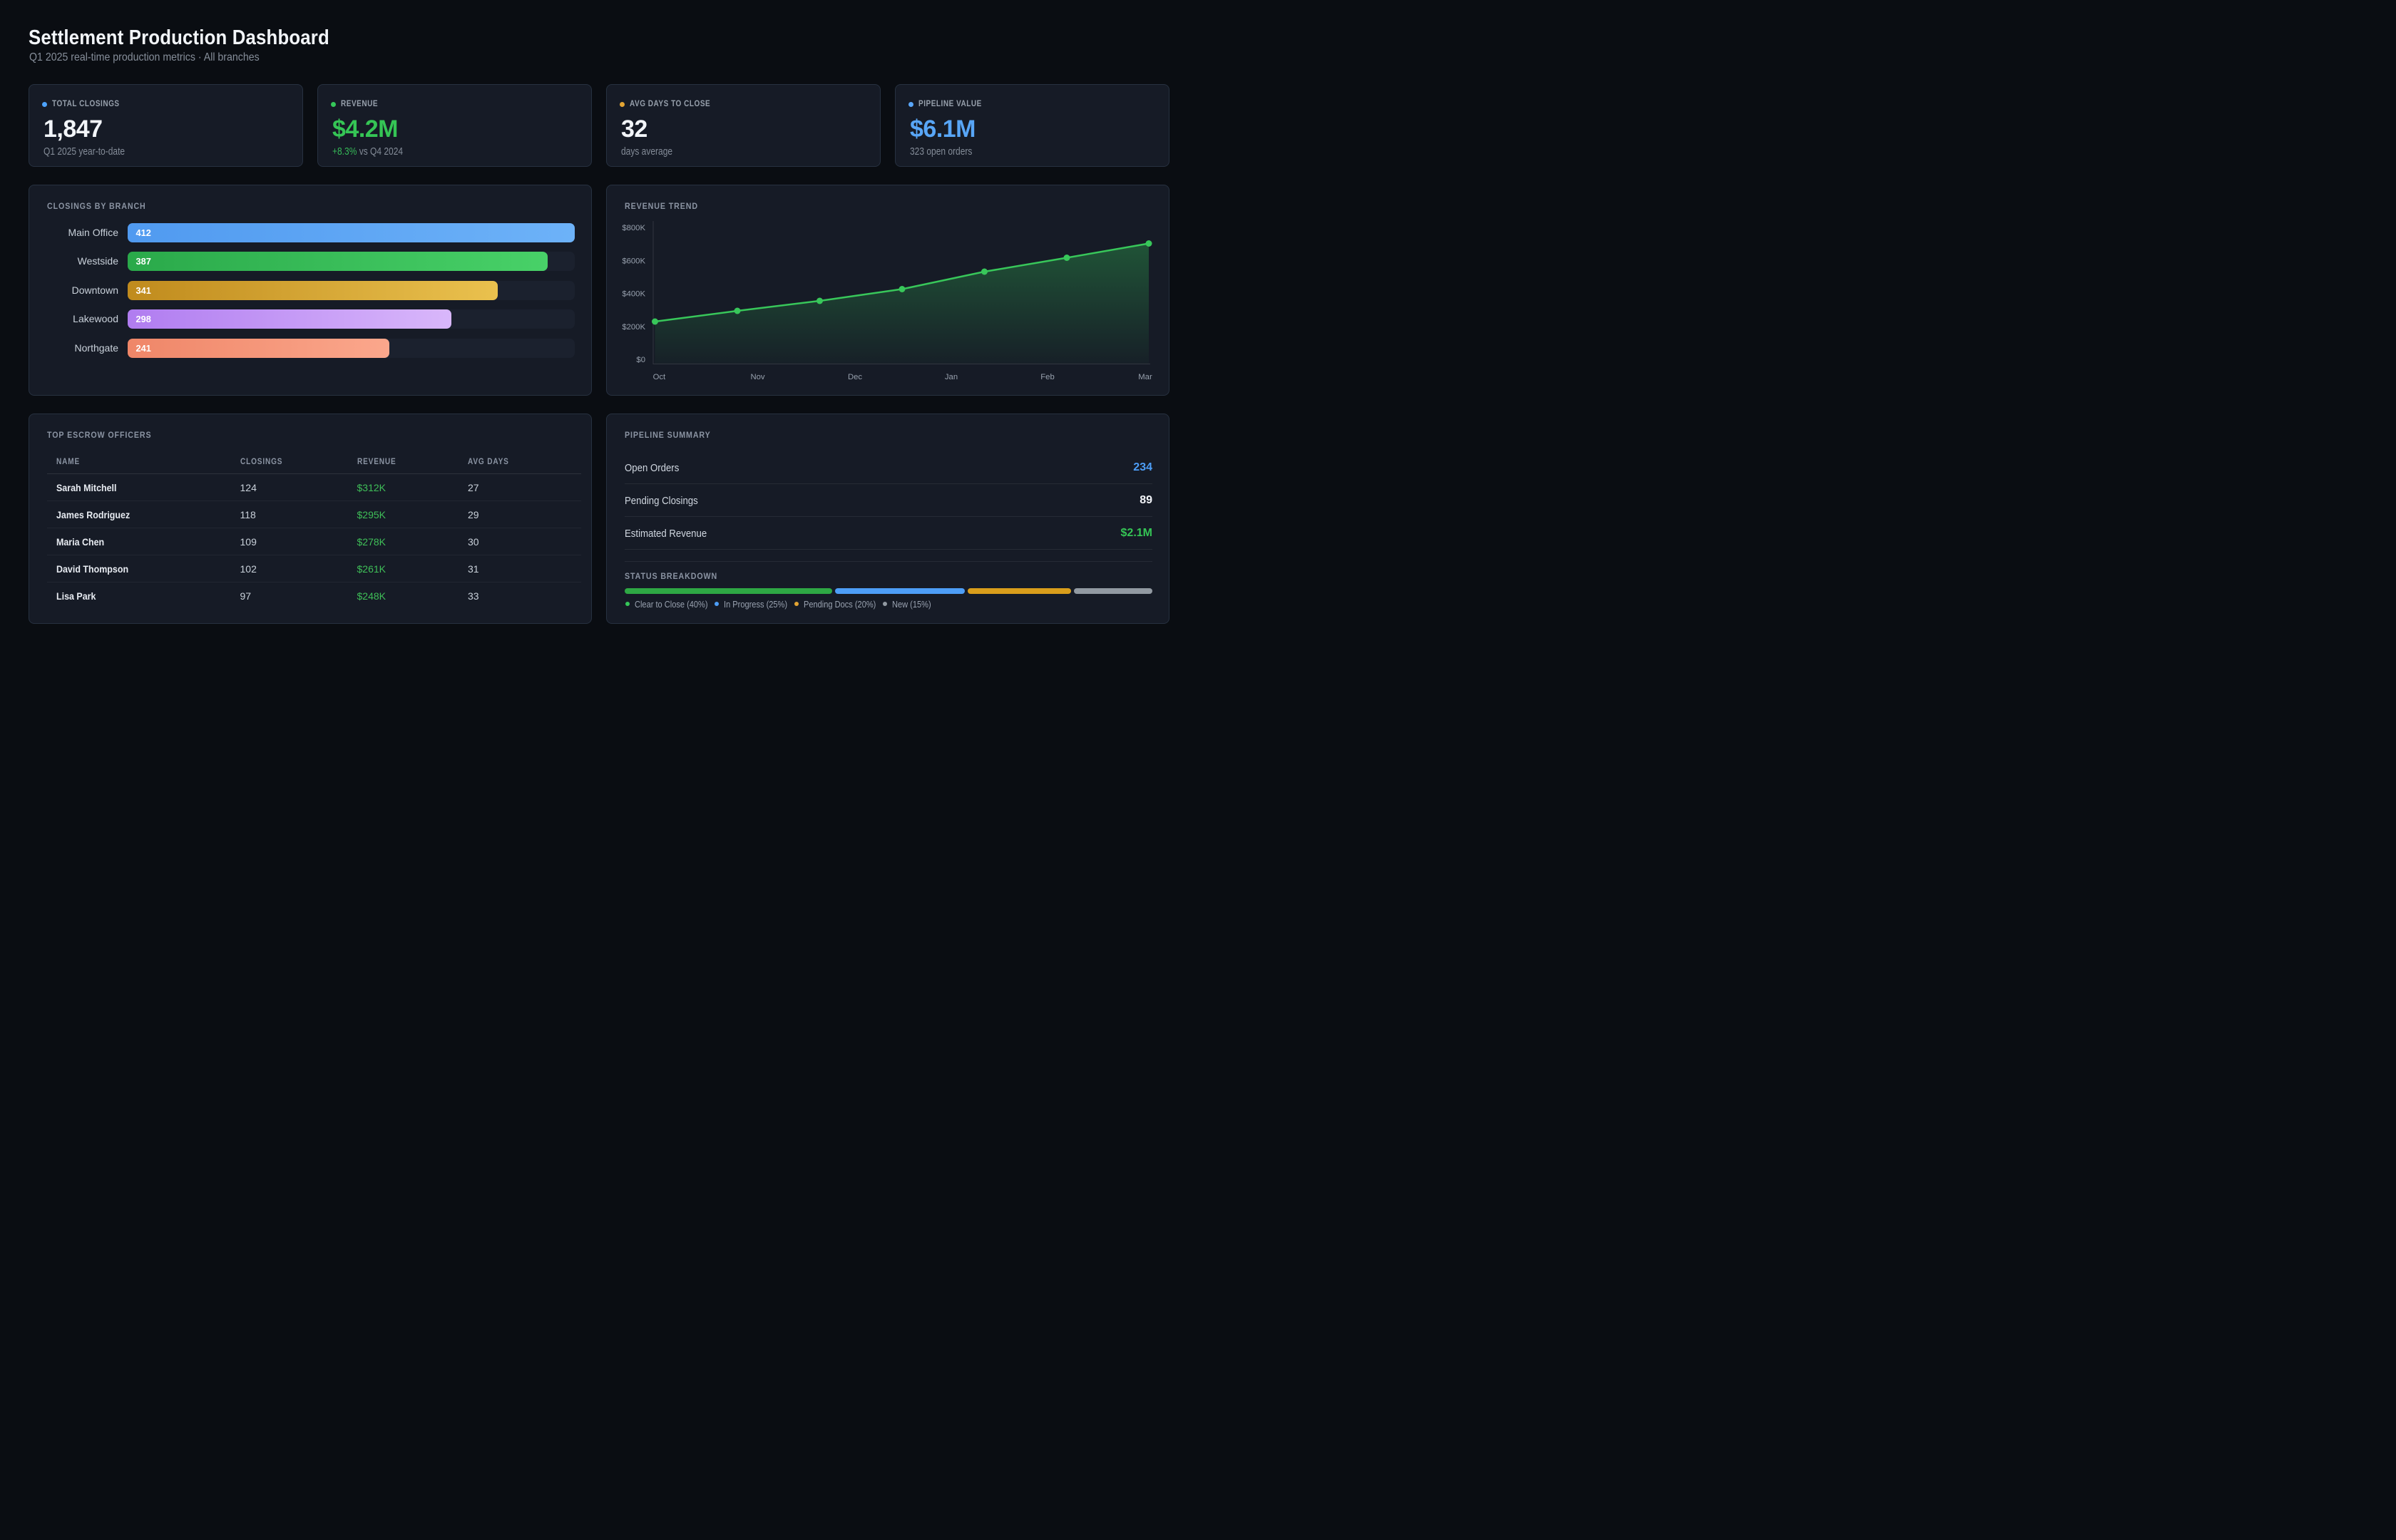 Image resolution: width=2396 pixels, height=1540 pixels. I want to click on svg-text: $800K, so click(633, 228).